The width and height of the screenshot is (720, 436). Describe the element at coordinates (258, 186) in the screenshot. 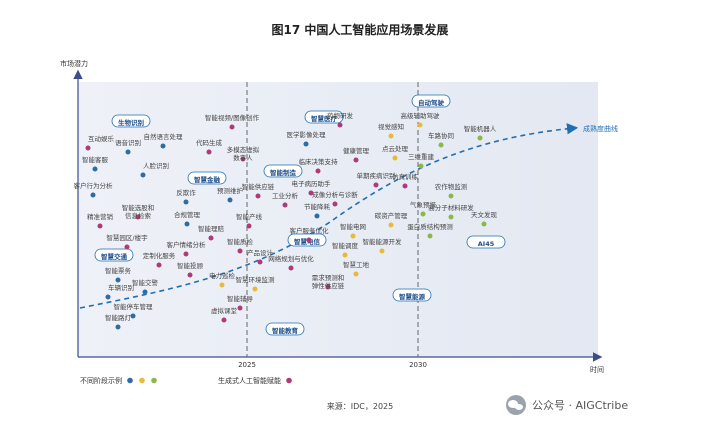

I see `scenario-label: 智能供应链` at that location.